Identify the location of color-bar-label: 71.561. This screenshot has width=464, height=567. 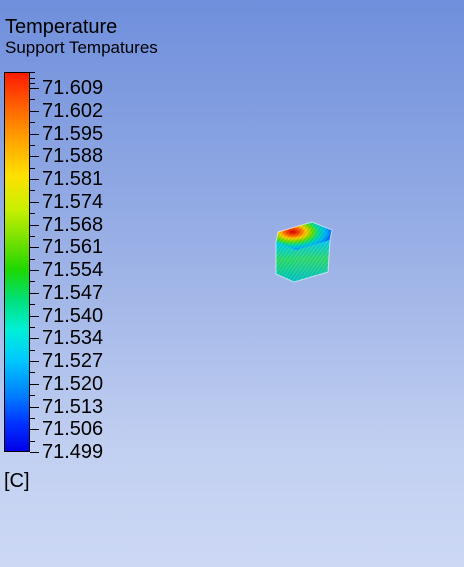
(73, 247).